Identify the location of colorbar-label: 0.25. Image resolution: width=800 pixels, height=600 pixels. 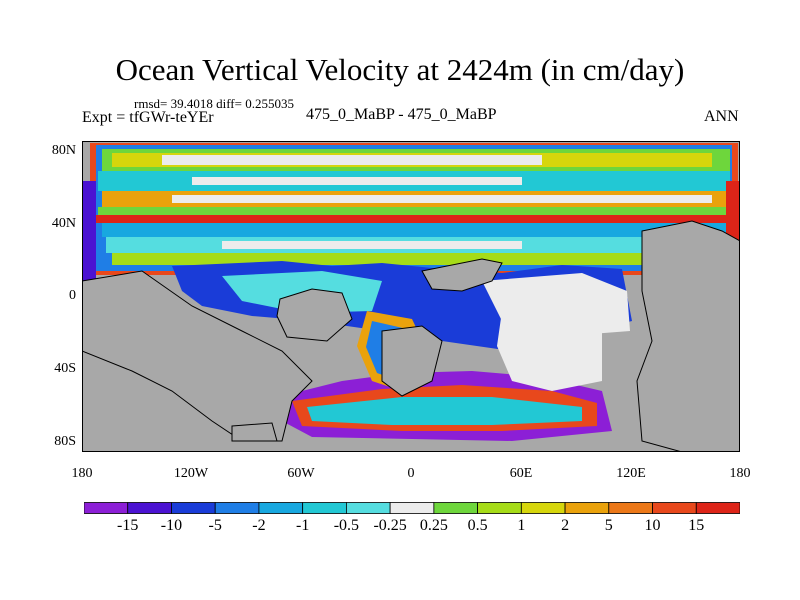
(433, 525).